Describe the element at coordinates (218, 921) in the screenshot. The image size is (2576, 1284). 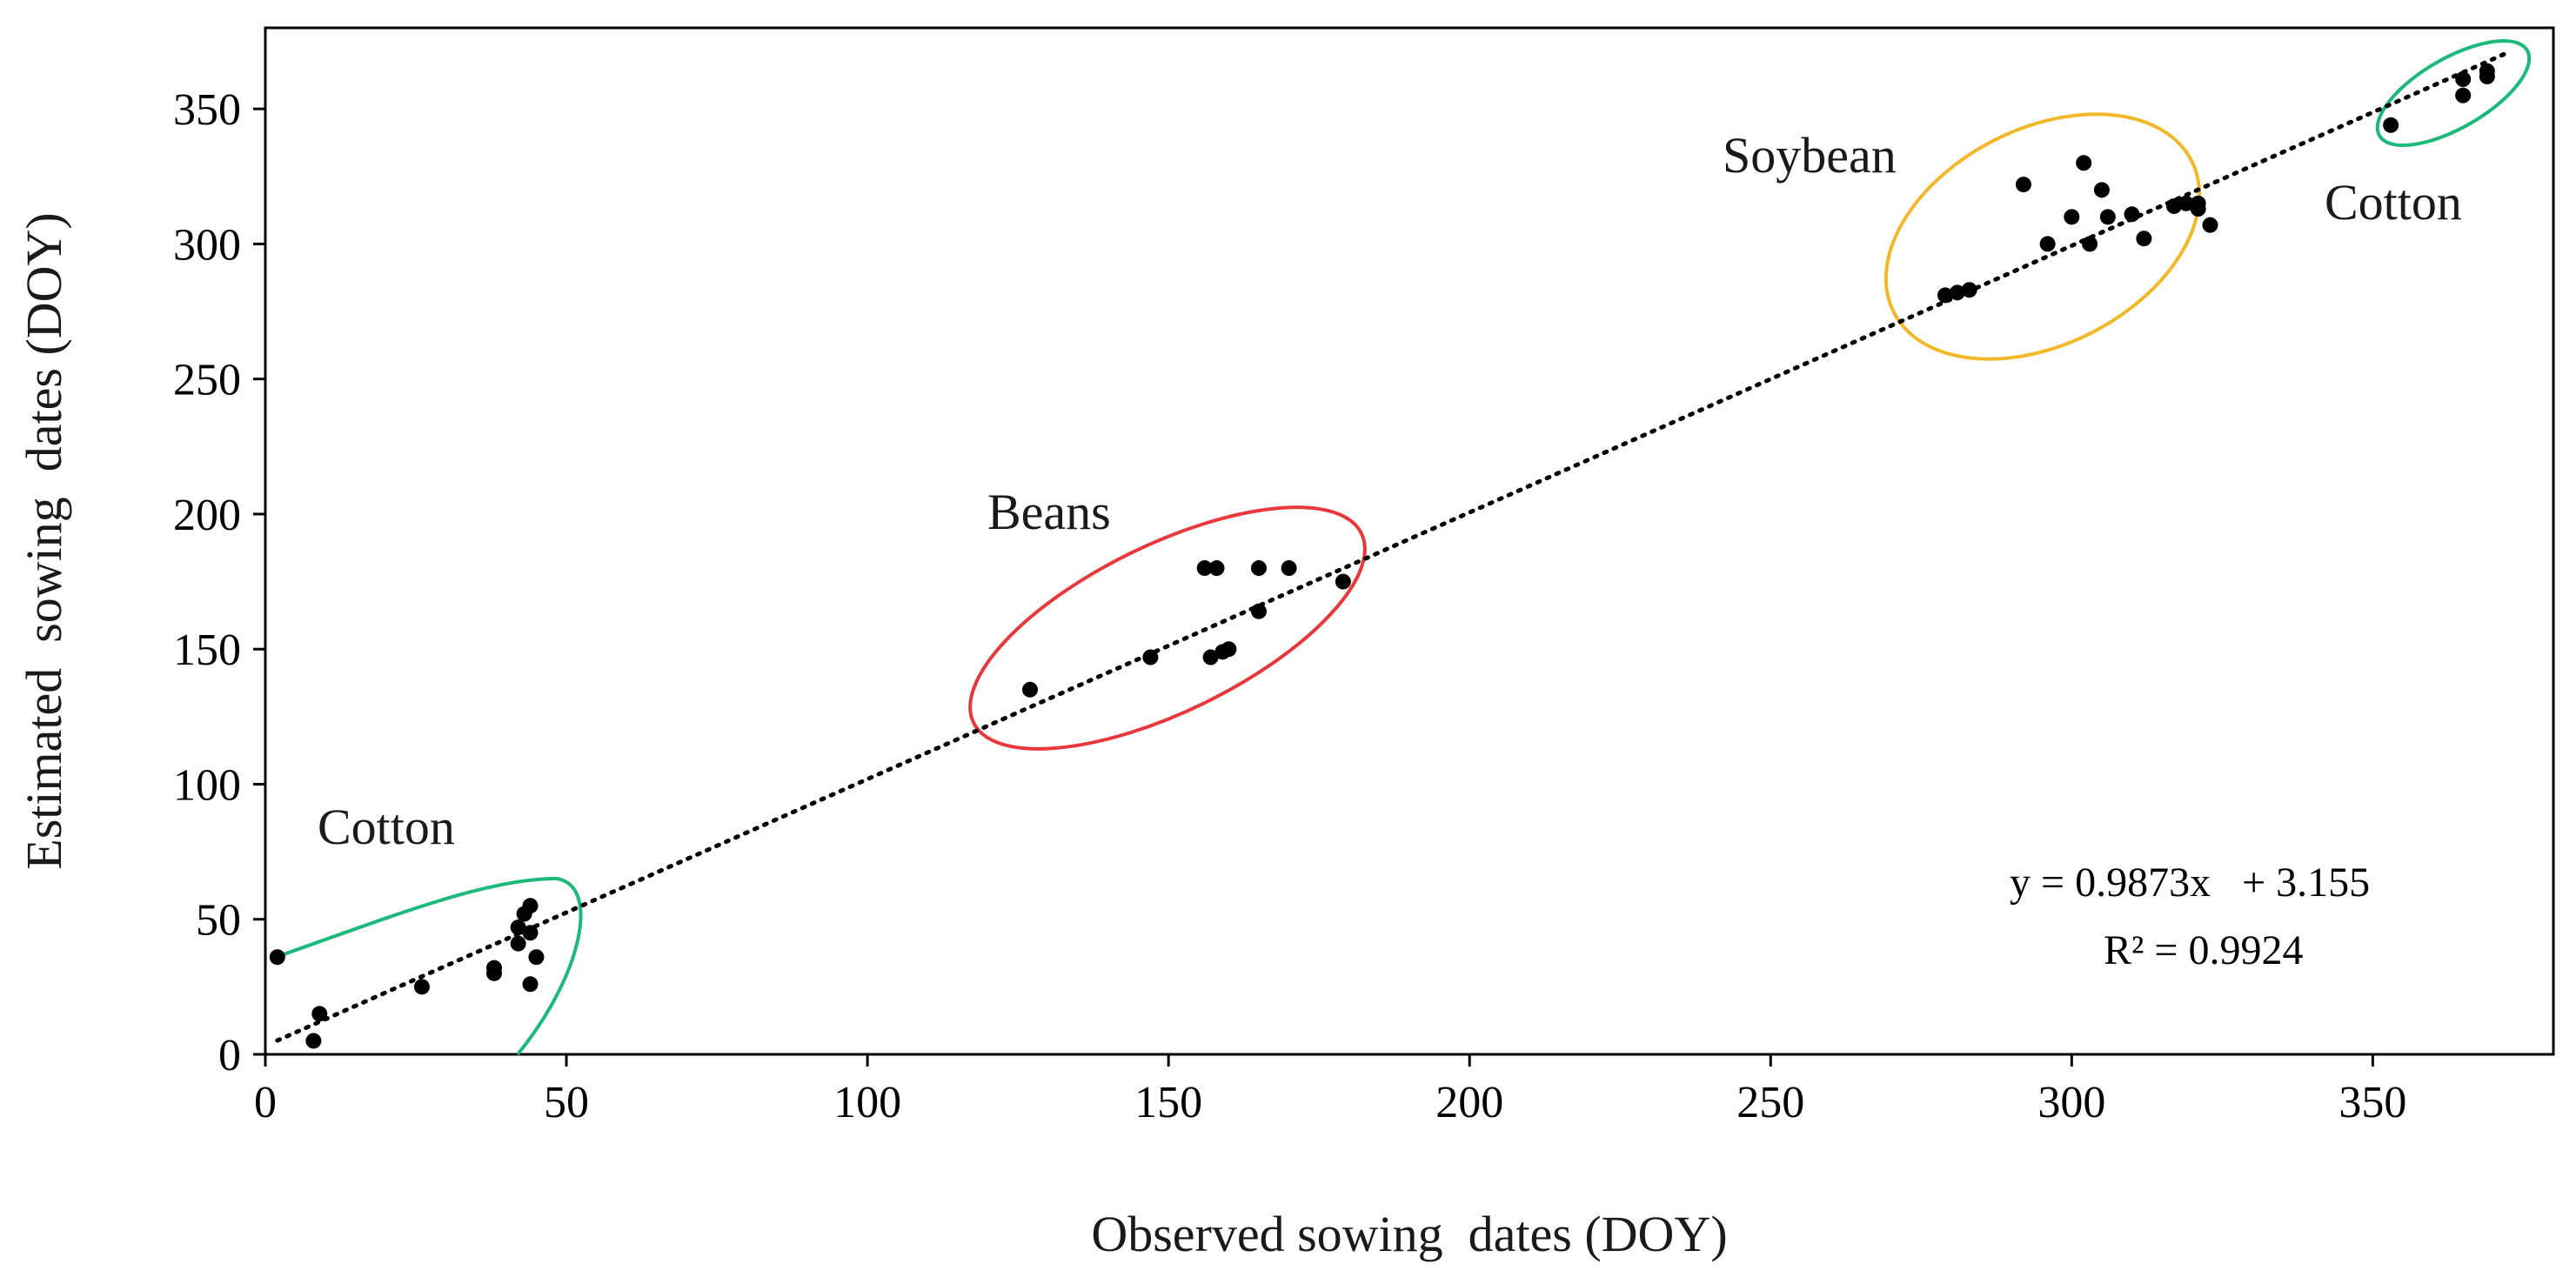
I see `y-tick-label: 50` at that location.